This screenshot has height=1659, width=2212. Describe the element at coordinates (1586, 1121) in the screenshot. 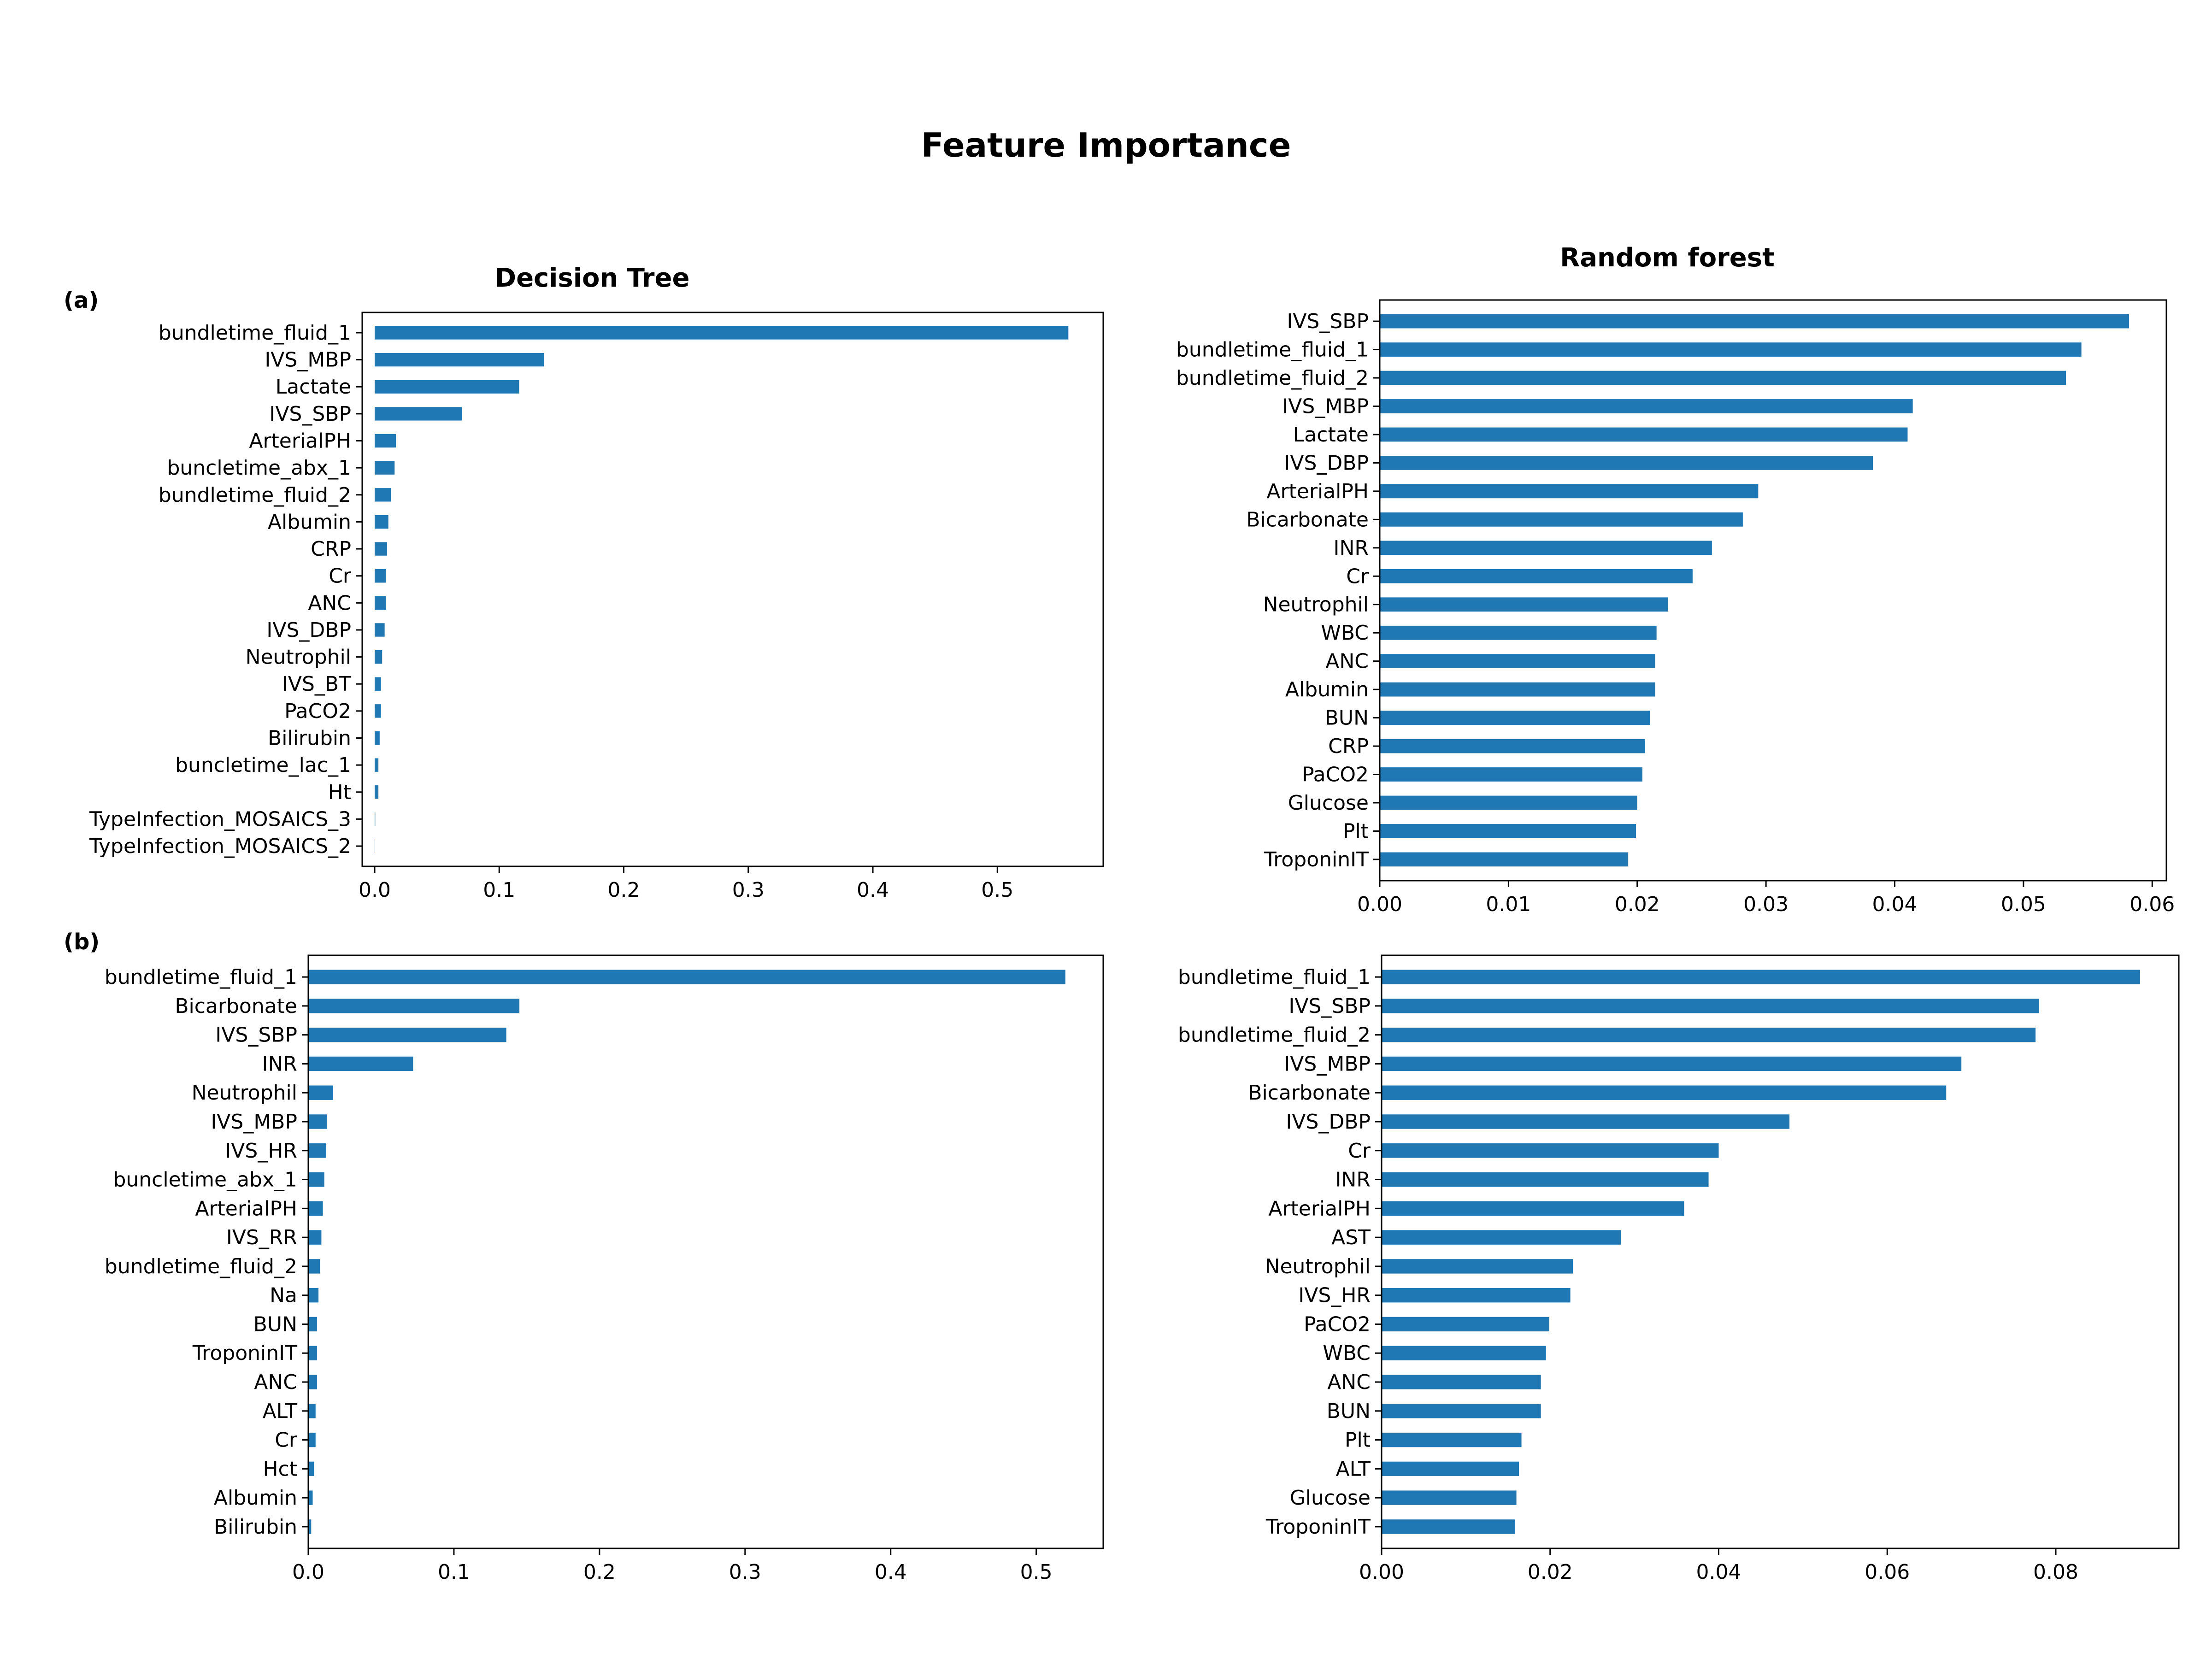

I see `bar-ivs-dbp` at that location.